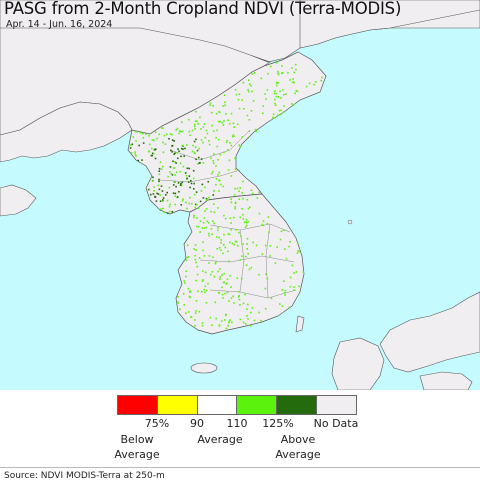 This screenshot has height=485, width=480. I want to click on legend-tick-75: 75%, so click(157, 423).